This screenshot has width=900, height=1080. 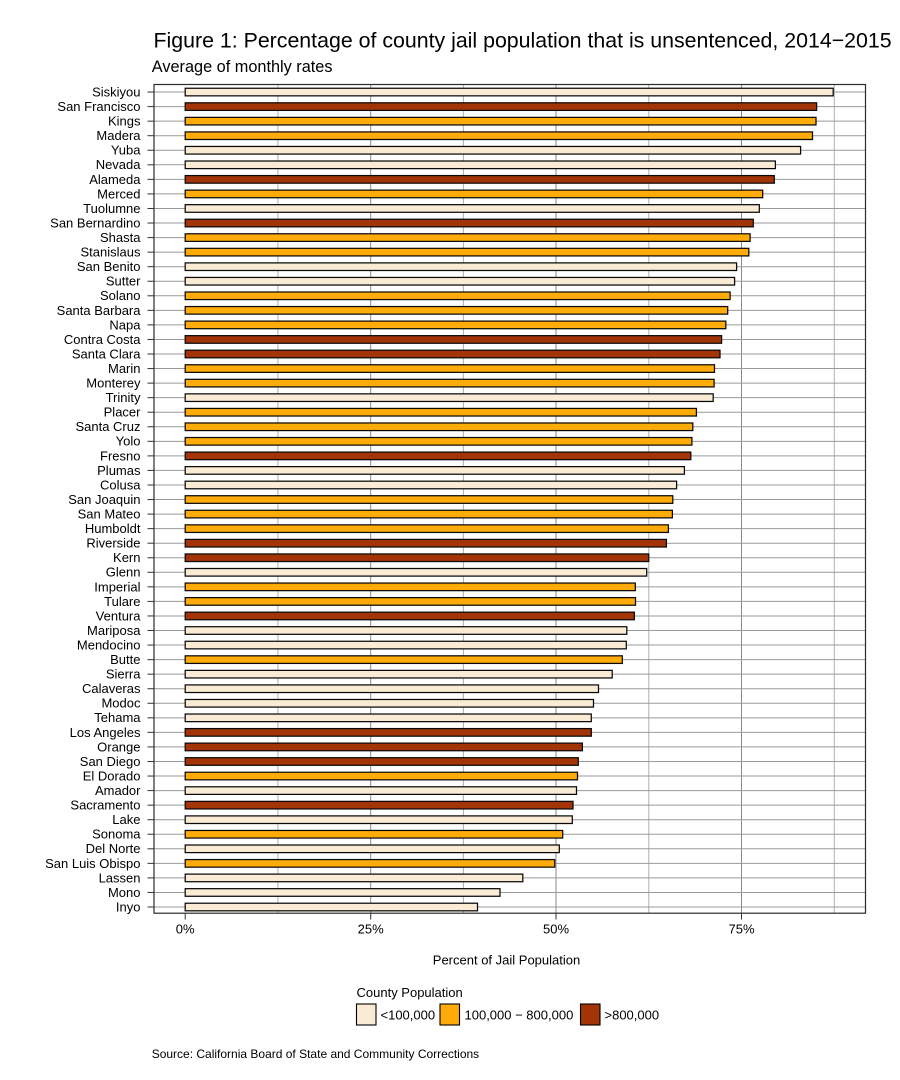 I want to click on svg-text: Kern, so click(x=126, y=557).